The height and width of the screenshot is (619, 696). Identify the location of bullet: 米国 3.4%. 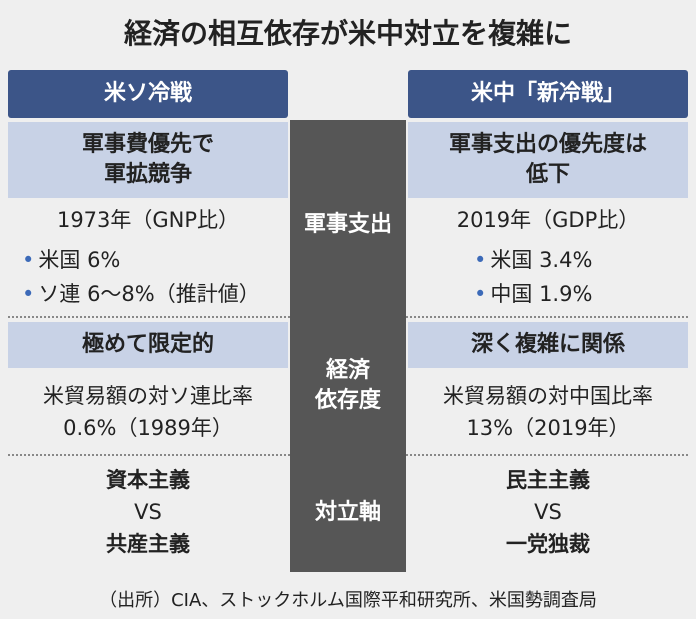
(548, 260).